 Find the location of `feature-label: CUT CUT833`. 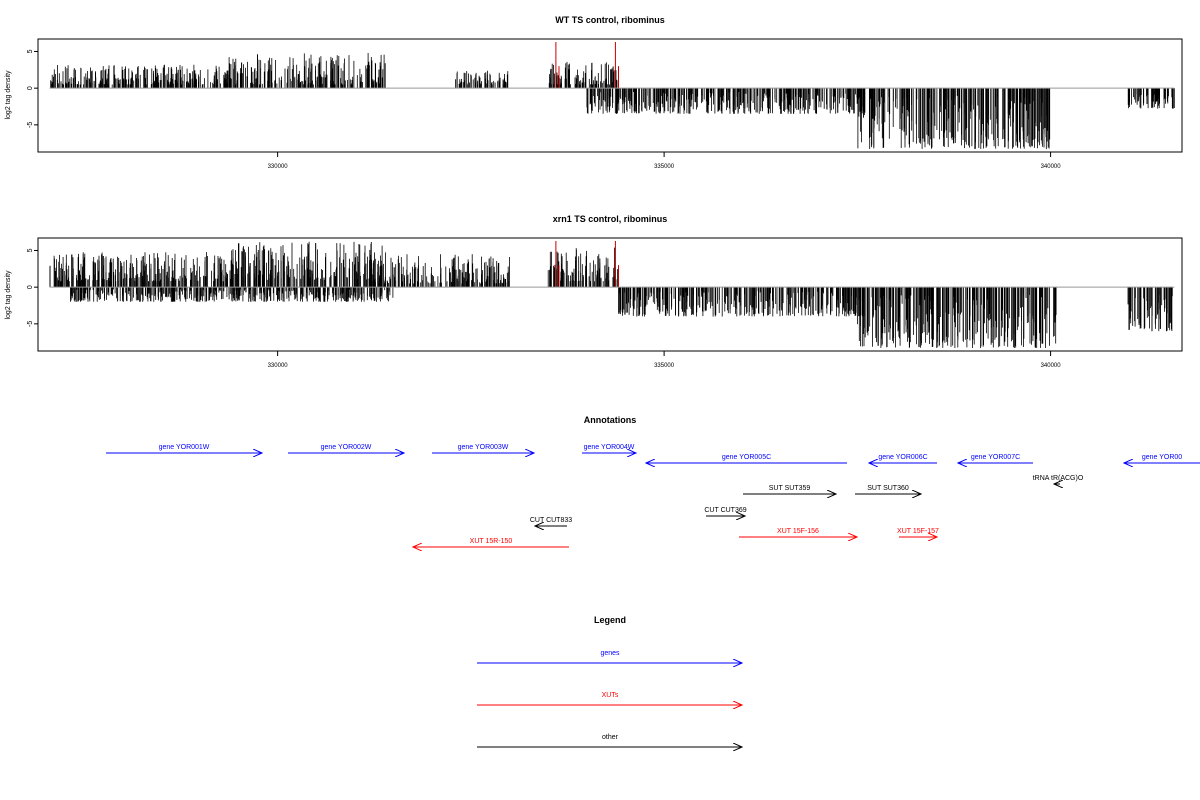

feature-label: CUT CUT833 is located at coordinates (551, 520).